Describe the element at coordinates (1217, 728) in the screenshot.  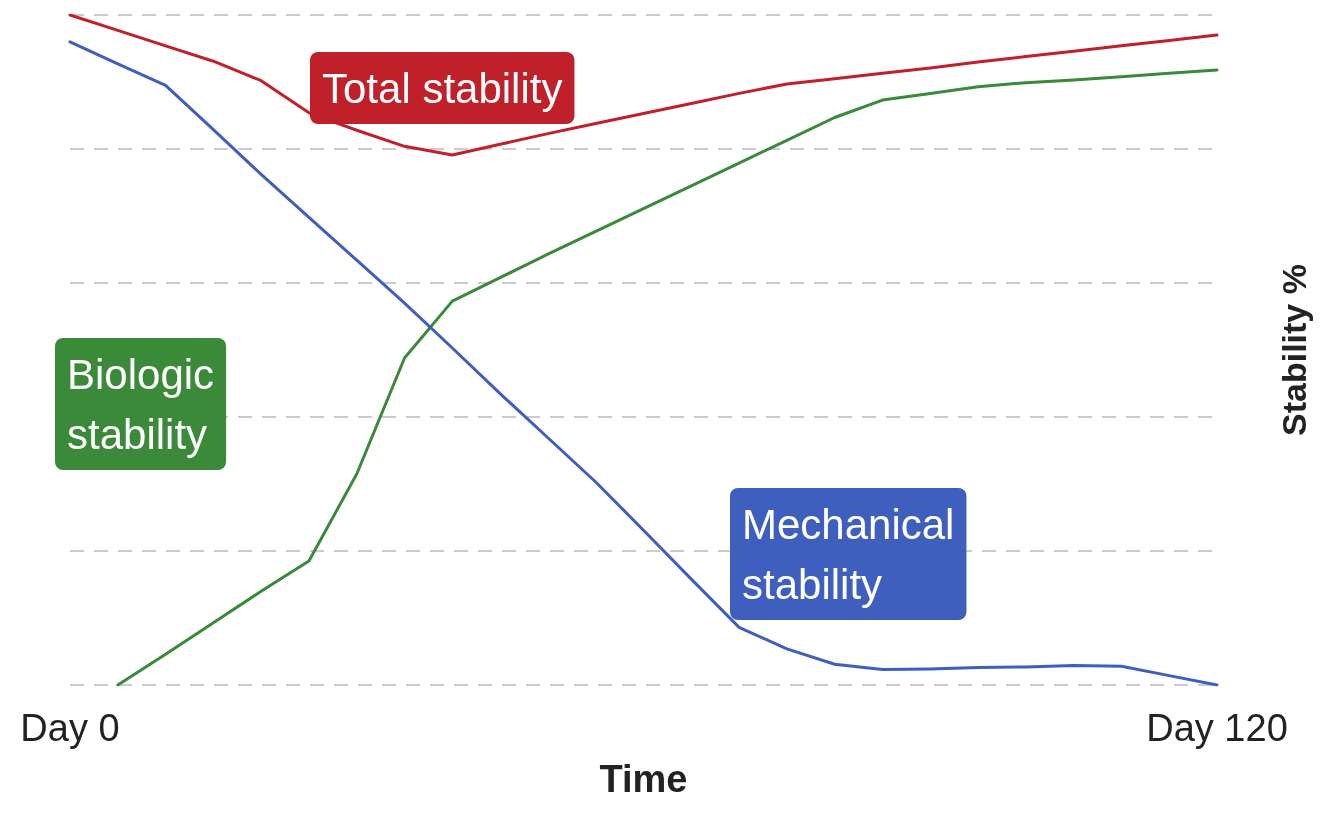
I see `x-tick-label: Day 120` at that location.